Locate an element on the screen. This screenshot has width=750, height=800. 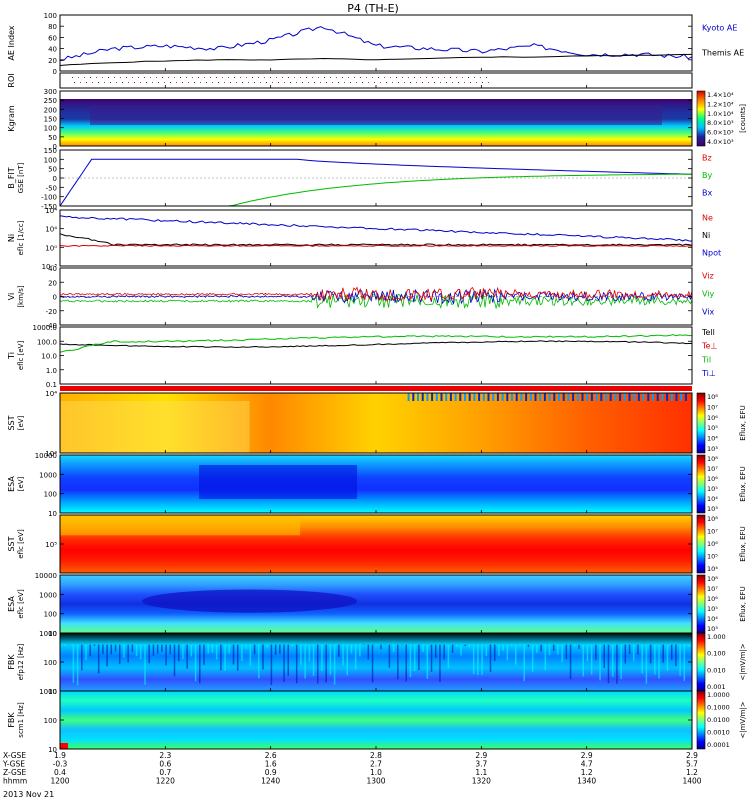
colorbar-tick-label: 10⁷ is located at coordinates (712, 532).